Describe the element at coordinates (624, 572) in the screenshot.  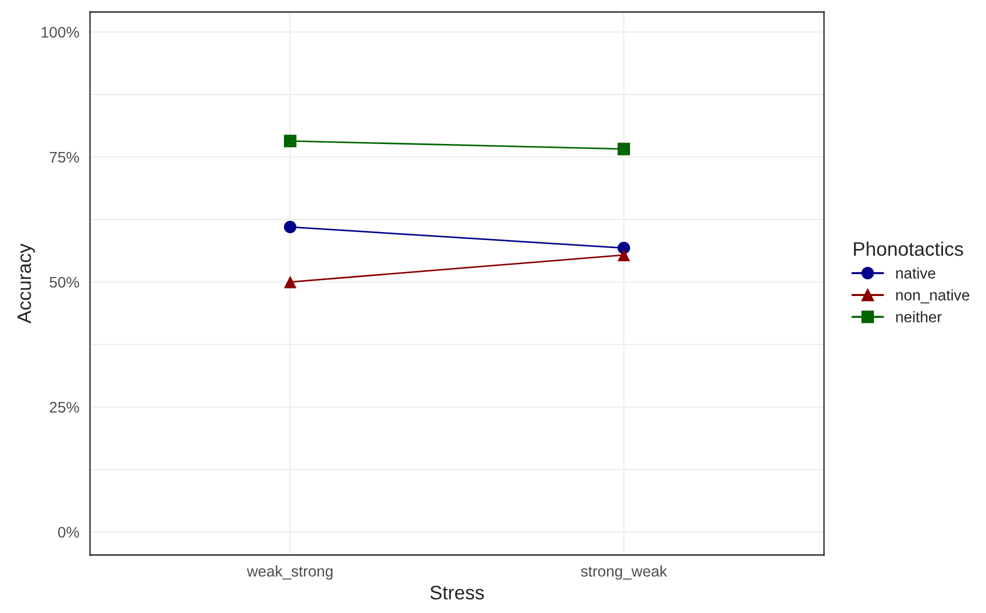
I see `x-tick-label: strong_weak` at that location.